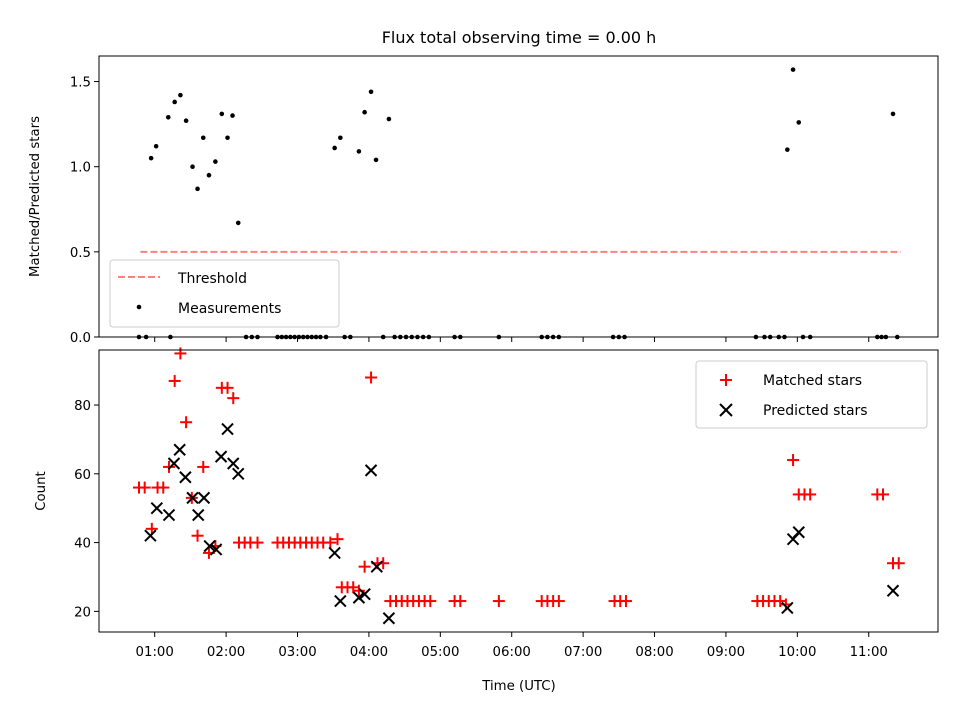 Image resolution: width=960 pixels, height=720 pixels. Describe the element at coordinates (229, 309) in the screenshot. I see `legend-measurements-label: Measurements` at that location.